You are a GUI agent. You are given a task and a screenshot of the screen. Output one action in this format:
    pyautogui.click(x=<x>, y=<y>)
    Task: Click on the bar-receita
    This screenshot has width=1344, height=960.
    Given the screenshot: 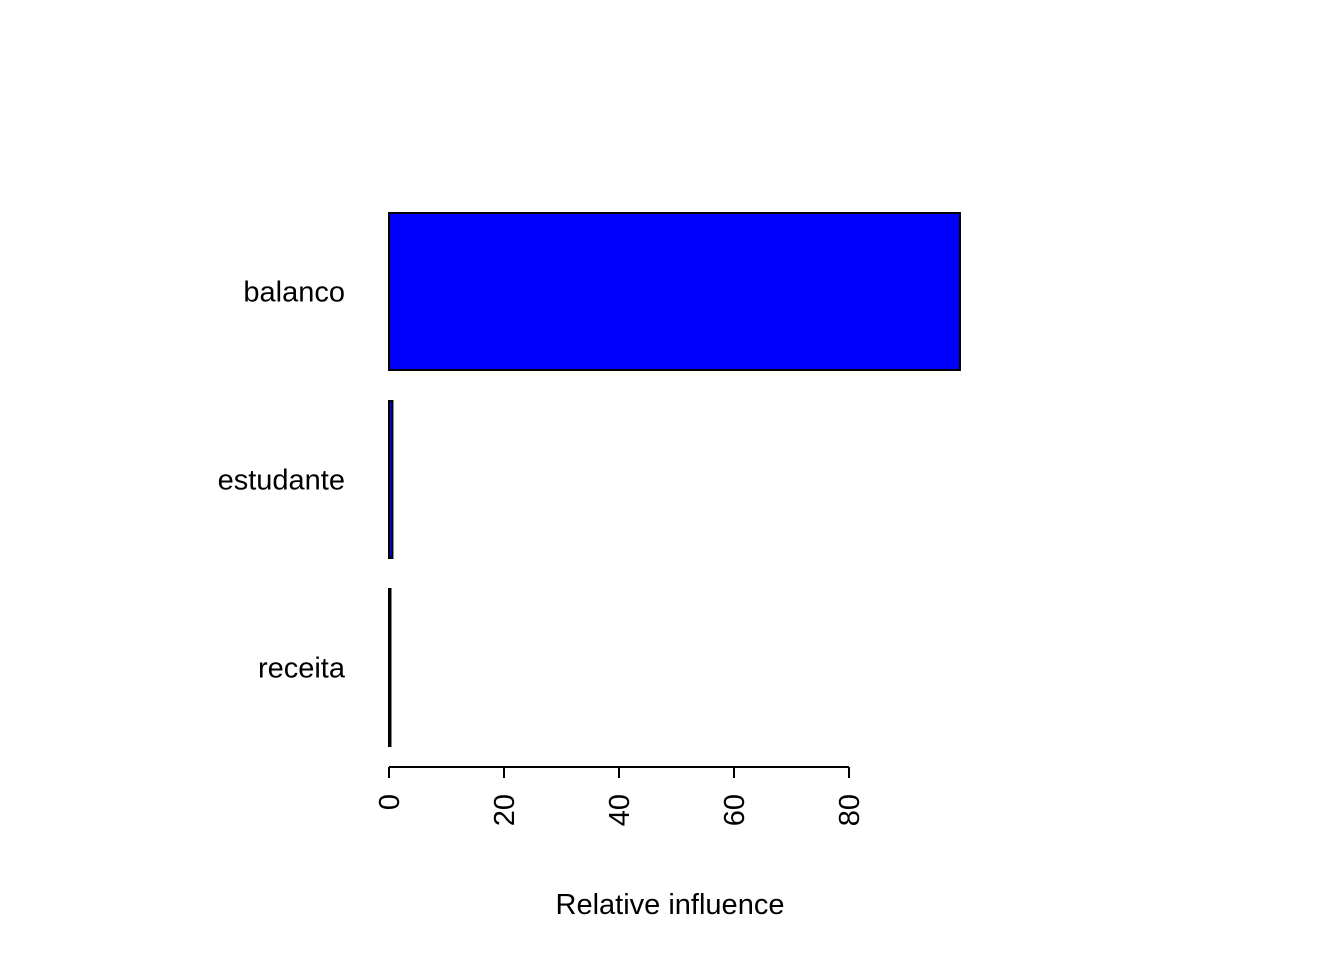 What is the action you would take?
    pyautogui.click(x=390, y=667)
    